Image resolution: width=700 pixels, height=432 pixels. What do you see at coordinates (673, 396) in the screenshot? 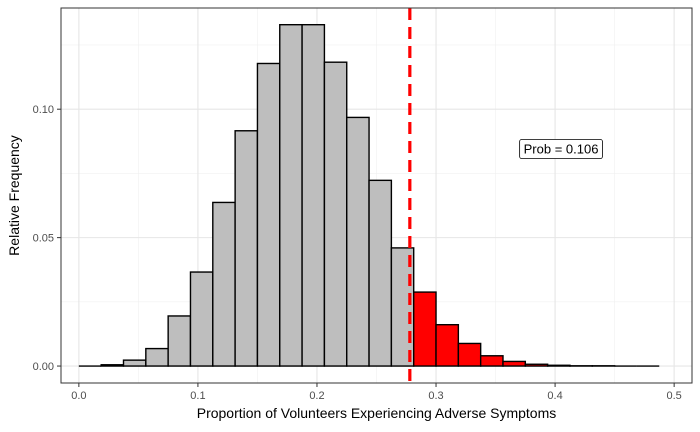
I see `x-tick-label: 0.5` at bounding box center [673, 396].